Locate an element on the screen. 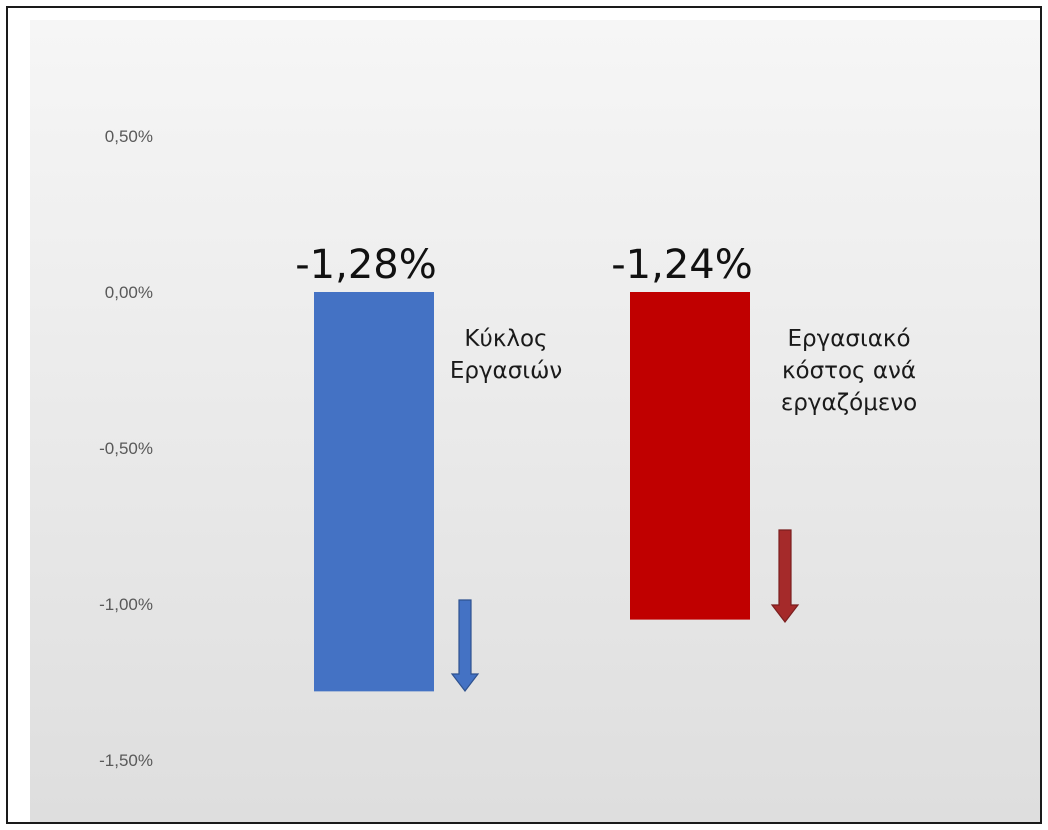 This screenshot has width=1048, height=830. y-tick-label: -0,50% is located at coordinates (126, 448).